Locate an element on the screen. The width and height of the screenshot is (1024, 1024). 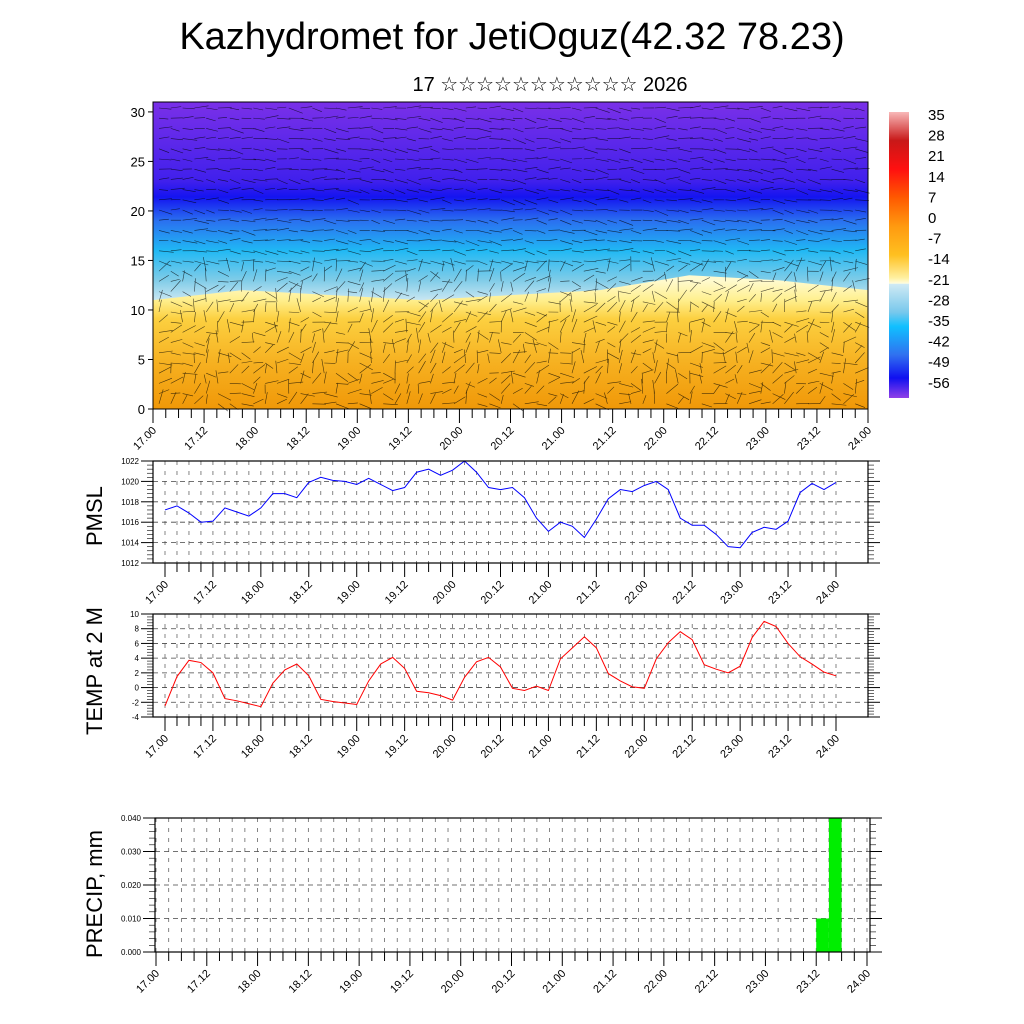
y-tick-label: 20 is located at coordinates (138, 211).